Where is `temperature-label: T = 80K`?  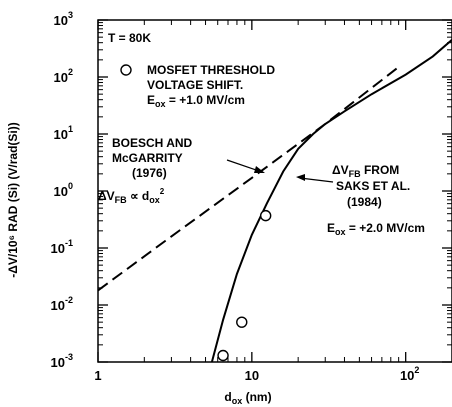 temperature-label: T = 80K is located at coordinates (129, 38).